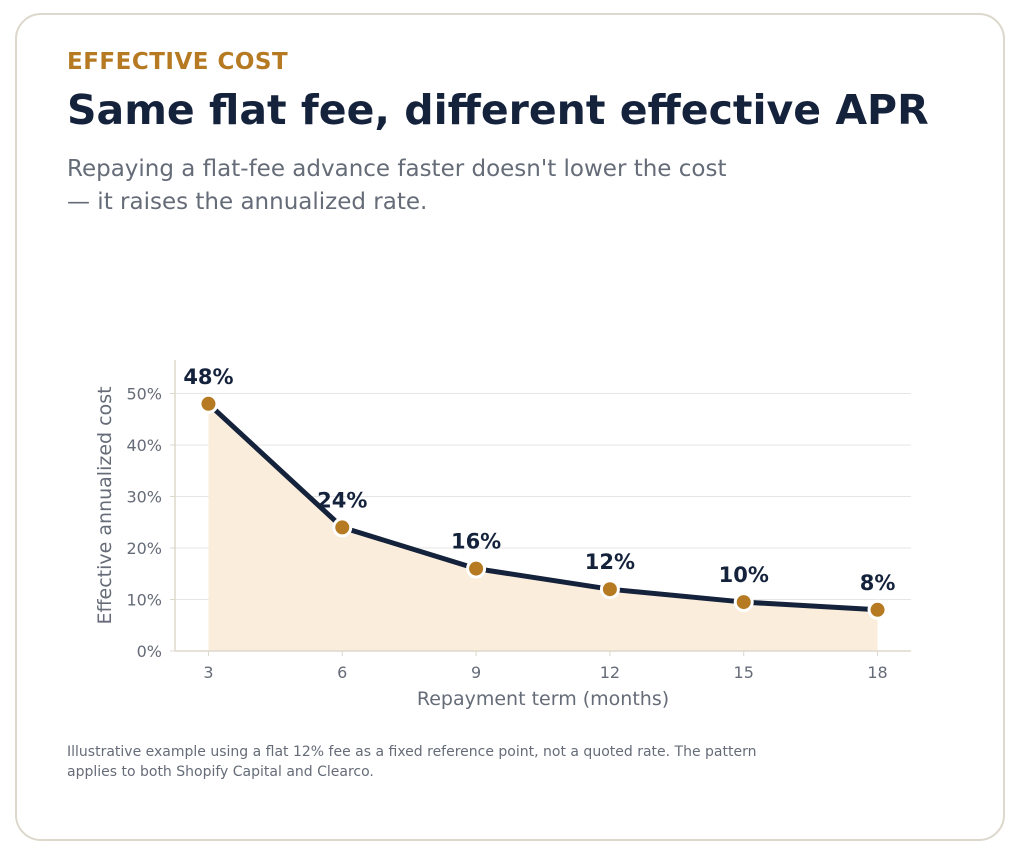 The width and height of the screenshot is (1024, 857). What do you see at coordinates (178, 62) in the screenshot?
I see `eyebrow-label: EFFECTIVE COST` at bounding box center [178, 62].